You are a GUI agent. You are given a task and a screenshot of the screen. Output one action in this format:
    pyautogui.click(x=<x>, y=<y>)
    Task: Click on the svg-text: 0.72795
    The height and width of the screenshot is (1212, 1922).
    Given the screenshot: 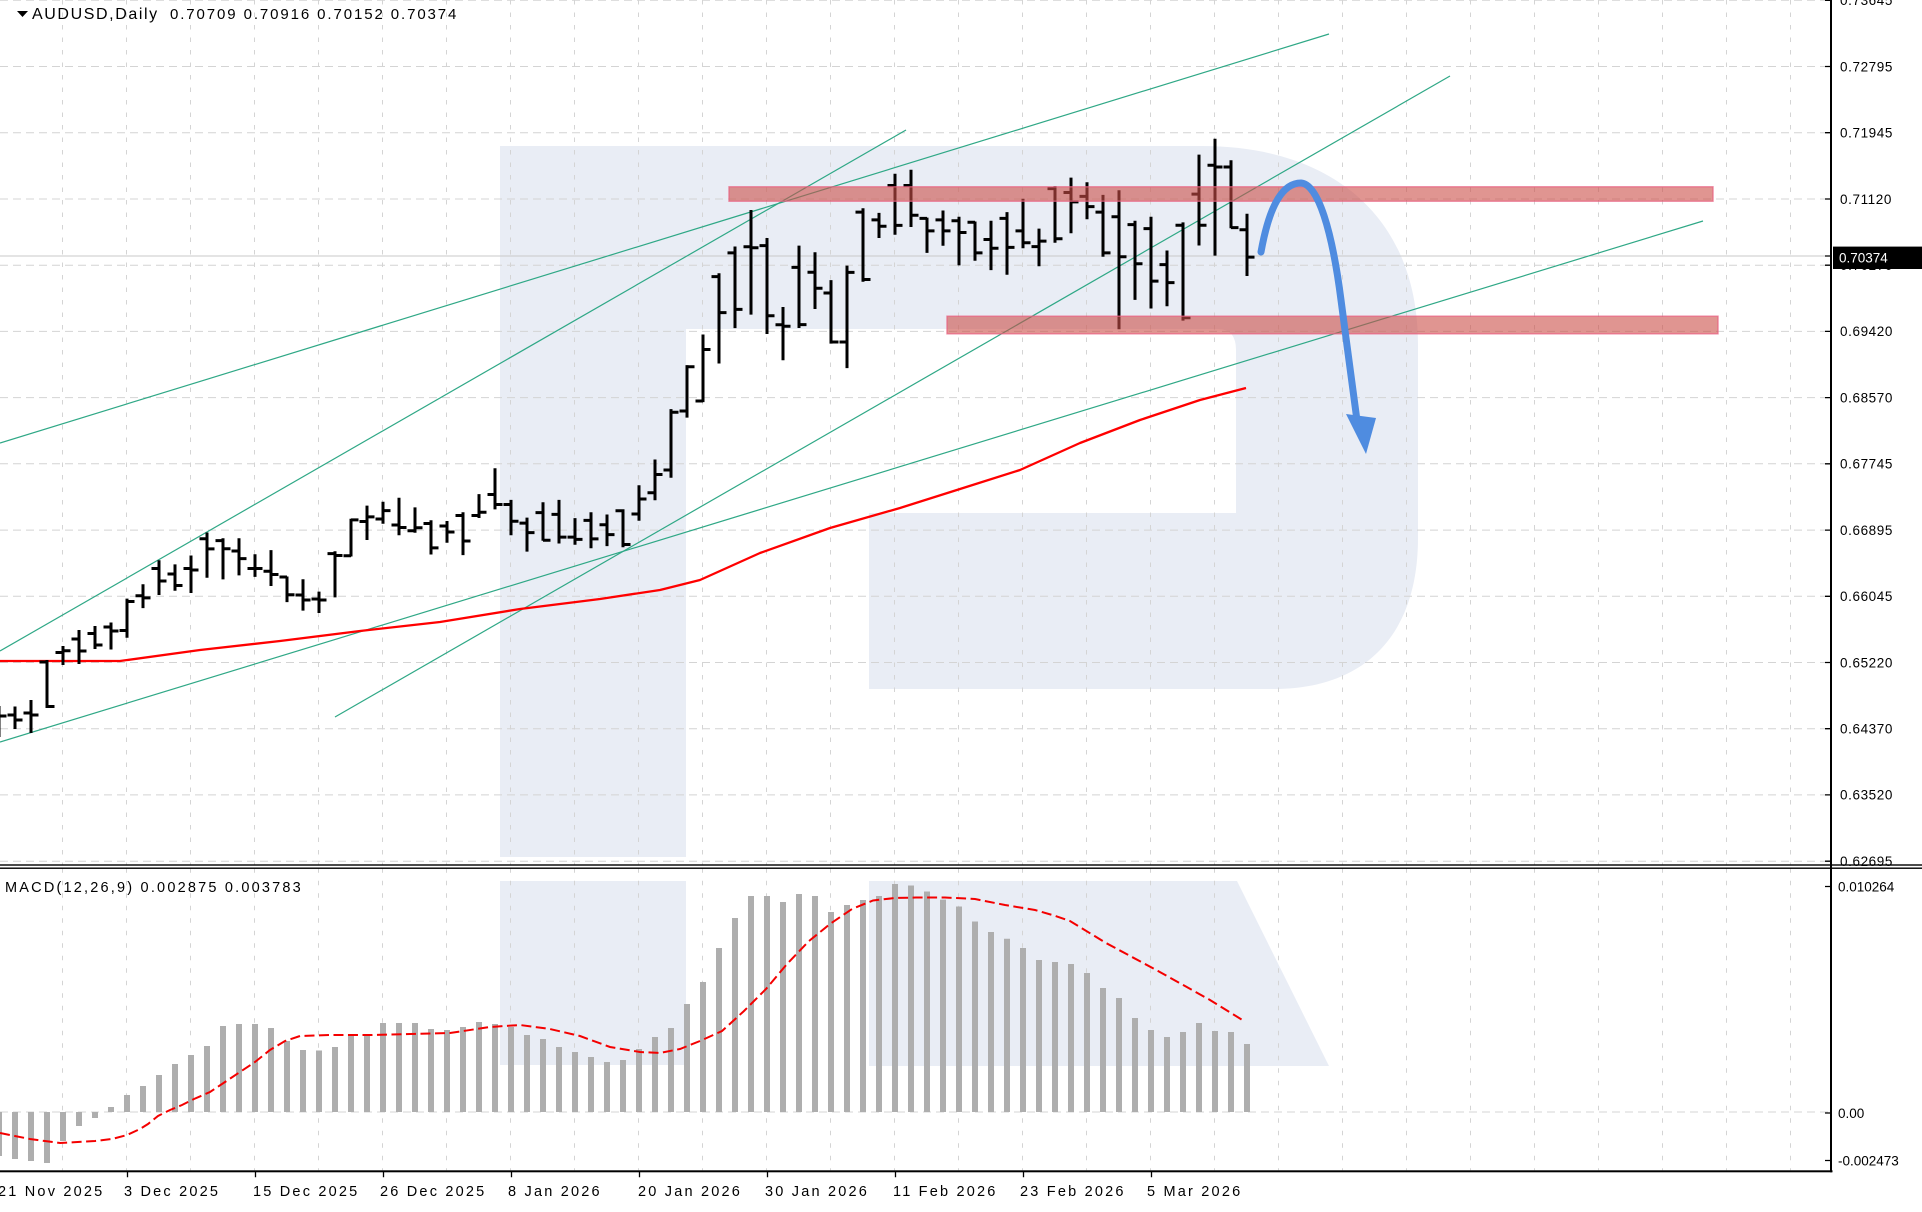 What is the action you would take?
    pyautogui.click(x=1866, y=66)
    